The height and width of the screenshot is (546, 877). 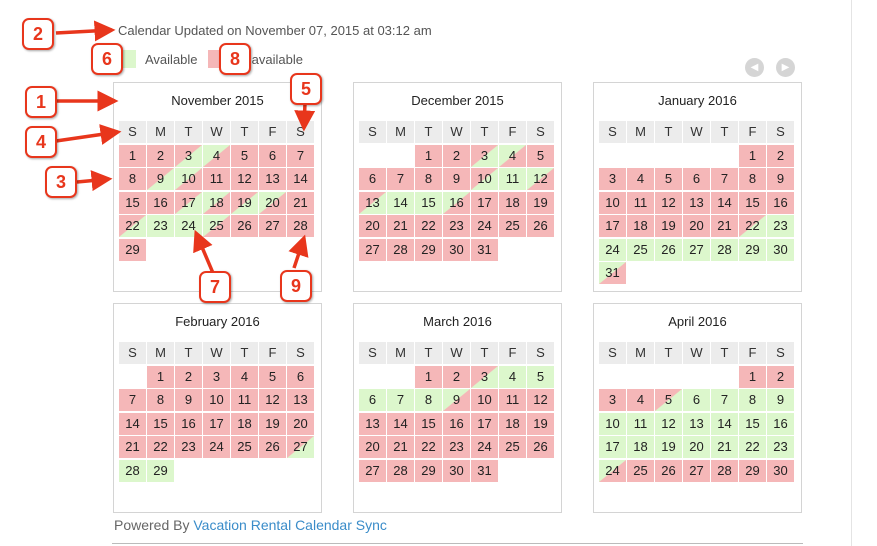 What do you see at coordinates (300, 447) in the screenshot?
I see `day-cell: 27` at bounding box center [300, 447].